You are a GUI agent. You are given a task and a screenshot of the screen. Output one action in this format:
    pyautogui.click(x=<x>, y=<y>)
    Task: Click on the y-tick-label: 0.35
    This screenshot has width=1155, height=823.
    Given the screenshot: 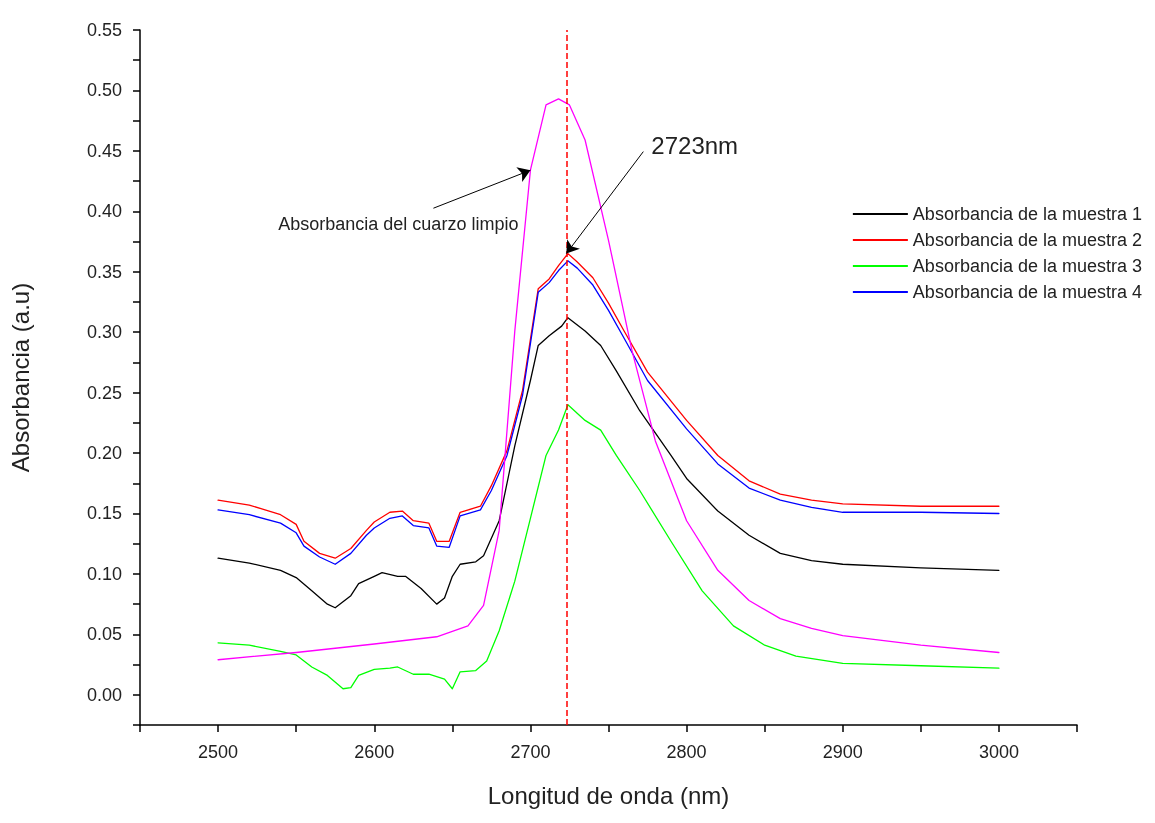 What is the action you would take?
    pyautogui.click(x=104, y=271)
    